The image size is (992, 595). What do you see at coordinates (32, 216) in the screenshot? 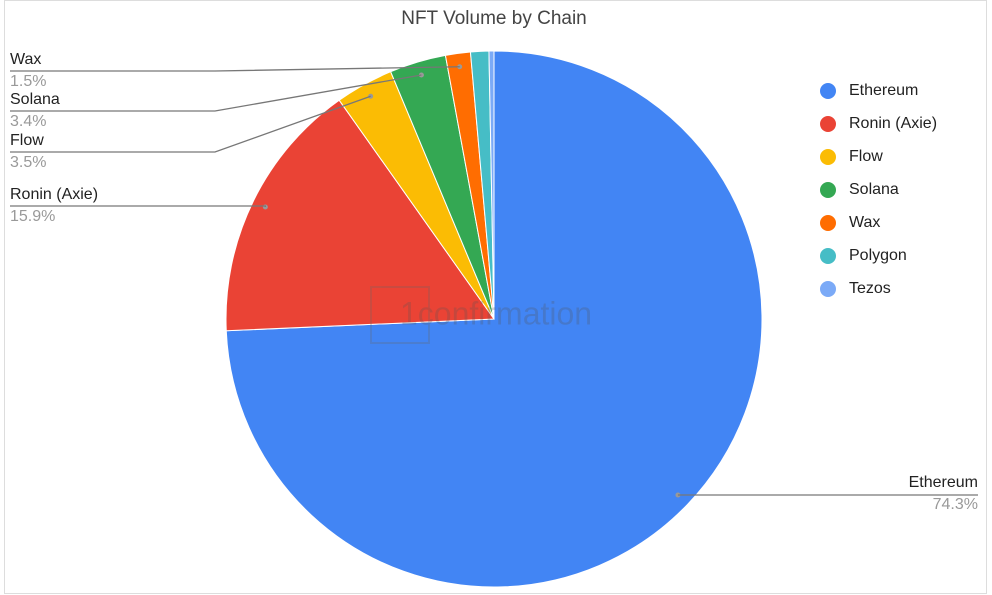
I see `callout-value: 15.9%` at bounding box center [32, 216].